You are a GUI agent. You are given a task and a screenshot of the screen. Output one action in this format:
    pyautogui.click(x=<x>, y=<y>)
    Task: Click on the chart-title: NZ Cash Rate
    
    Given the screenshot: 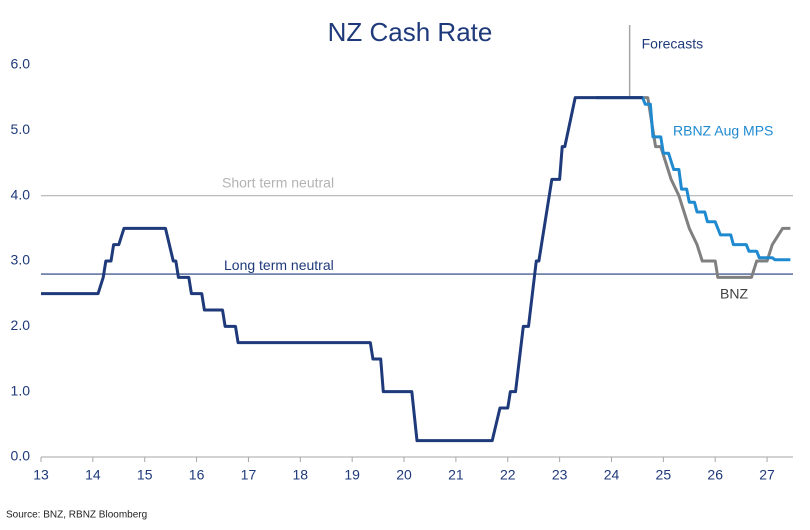 What is the action you would take?
    pyautogui.click(x=410, y=32)
    